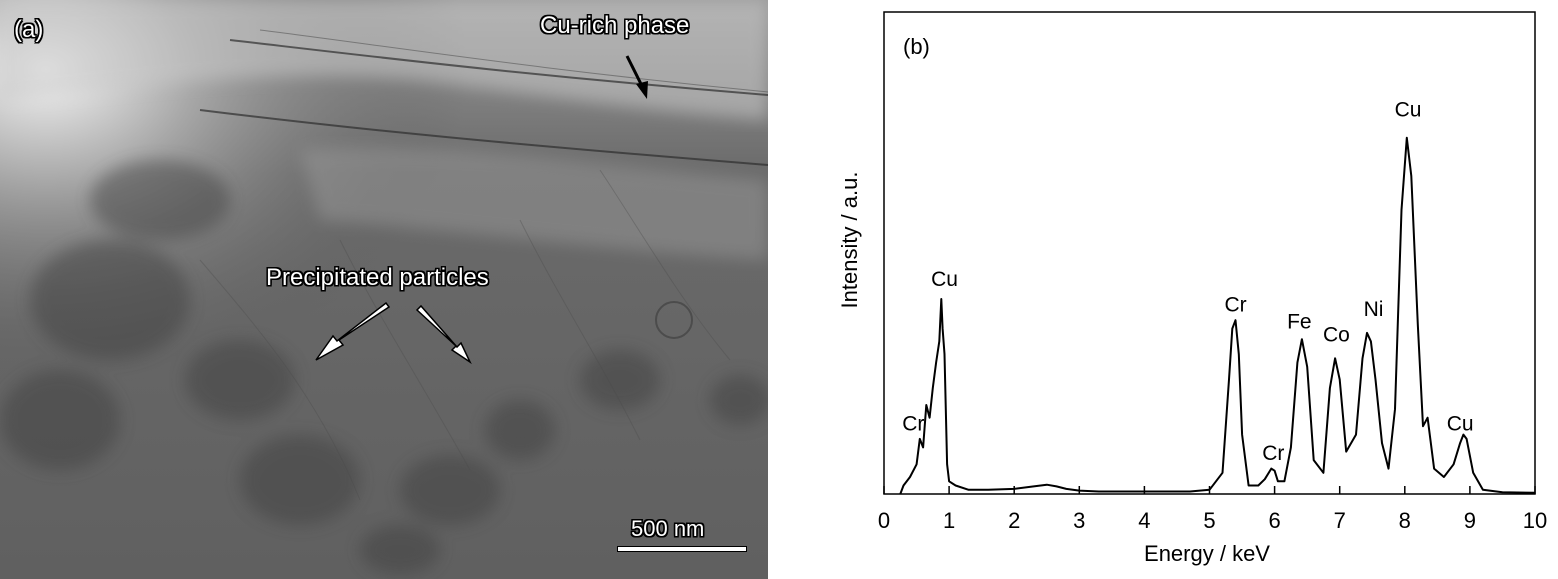 The width and height of the screenshot is (1558, 579). Describe the element at coordinates (1207, 553) in the screenshot. I see `x-axis-label: Energy / keV` at that location.